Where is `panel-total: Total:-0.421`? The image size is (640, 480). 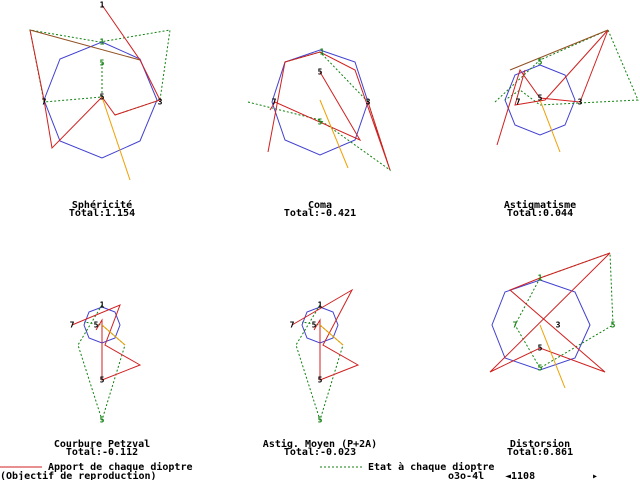 panel-total: Total:-0.421 is located at coordinates (320, 213).